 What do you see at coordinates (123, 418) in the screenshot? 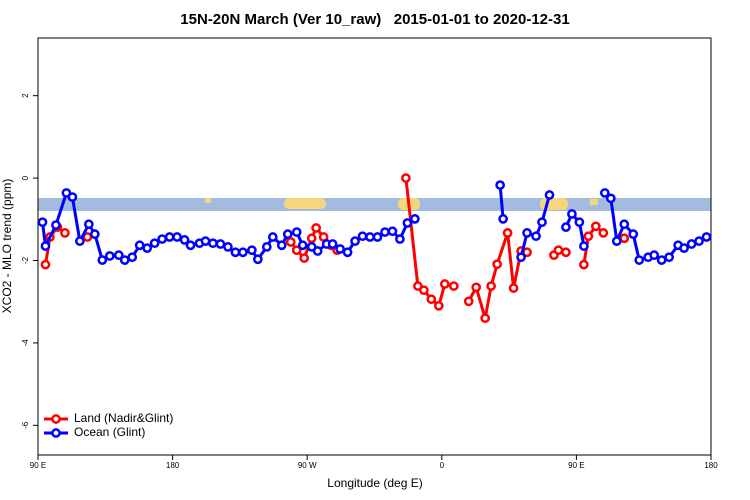
I see `legend-label: Land (Nadir&Glint)` at bounding box center [123, 418].